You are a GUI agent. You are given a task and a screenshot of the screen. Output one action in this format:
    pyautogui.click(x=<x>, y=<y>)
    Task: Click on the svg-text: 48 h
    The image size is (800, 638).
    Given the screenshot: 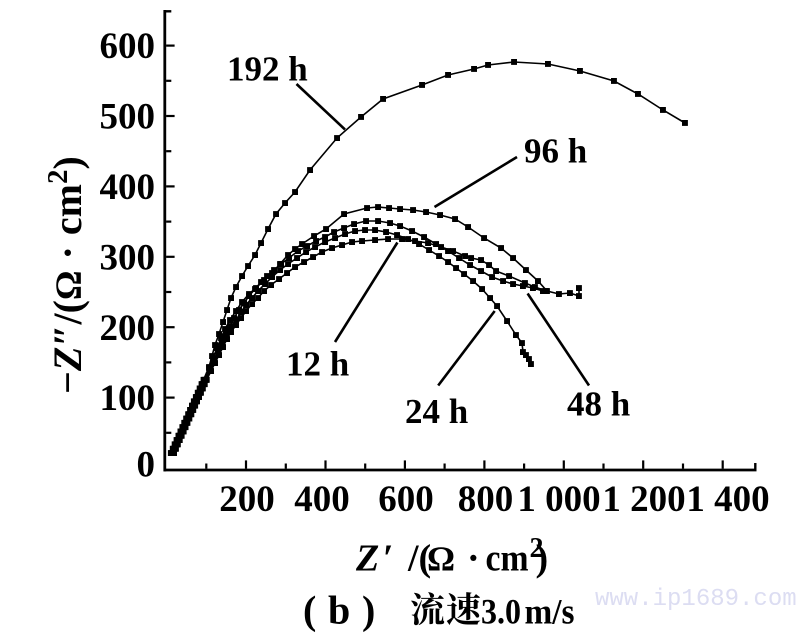 What is the action you would take?
    pyautogui.click(x=598, y=404)
    